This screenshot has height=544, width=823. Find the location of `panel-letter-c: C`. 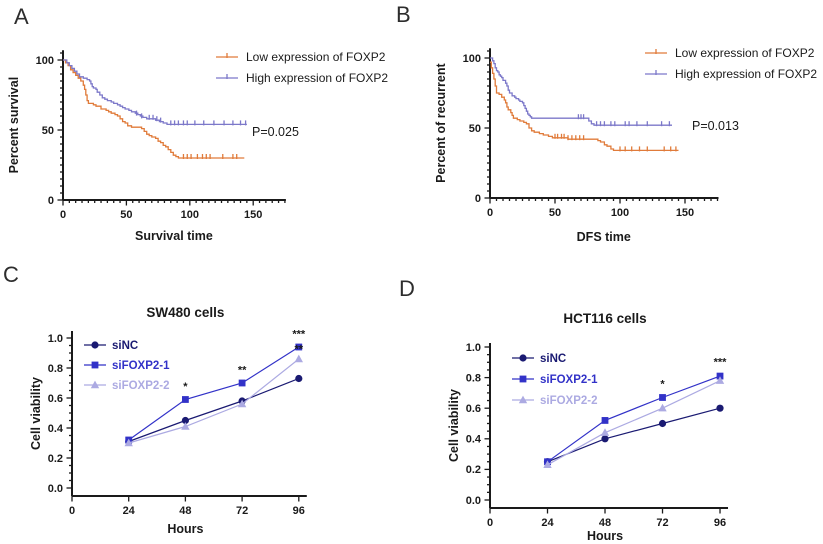

panel-letter-c: C is located at coordinates (11, 274).